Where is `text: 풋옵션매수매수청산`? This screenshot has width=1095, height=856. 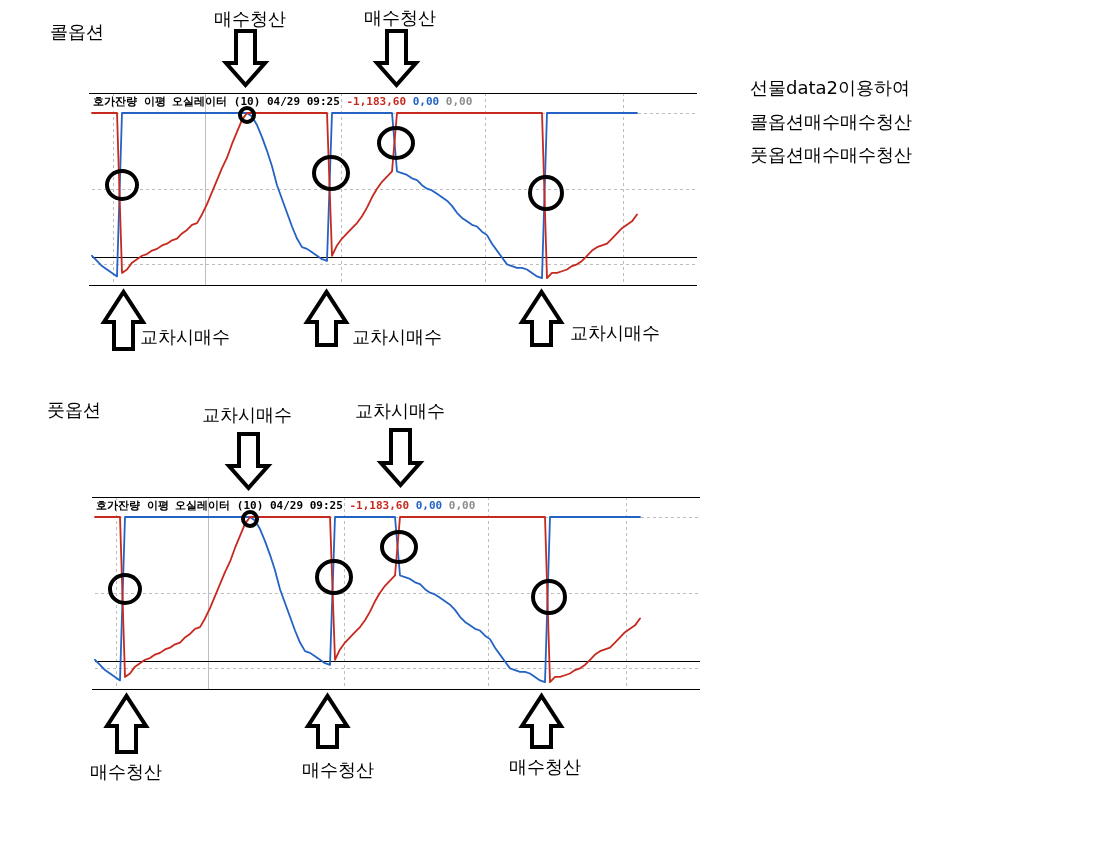
text: 풋옵션매수매수청산 is located at coordinates (831, 155).